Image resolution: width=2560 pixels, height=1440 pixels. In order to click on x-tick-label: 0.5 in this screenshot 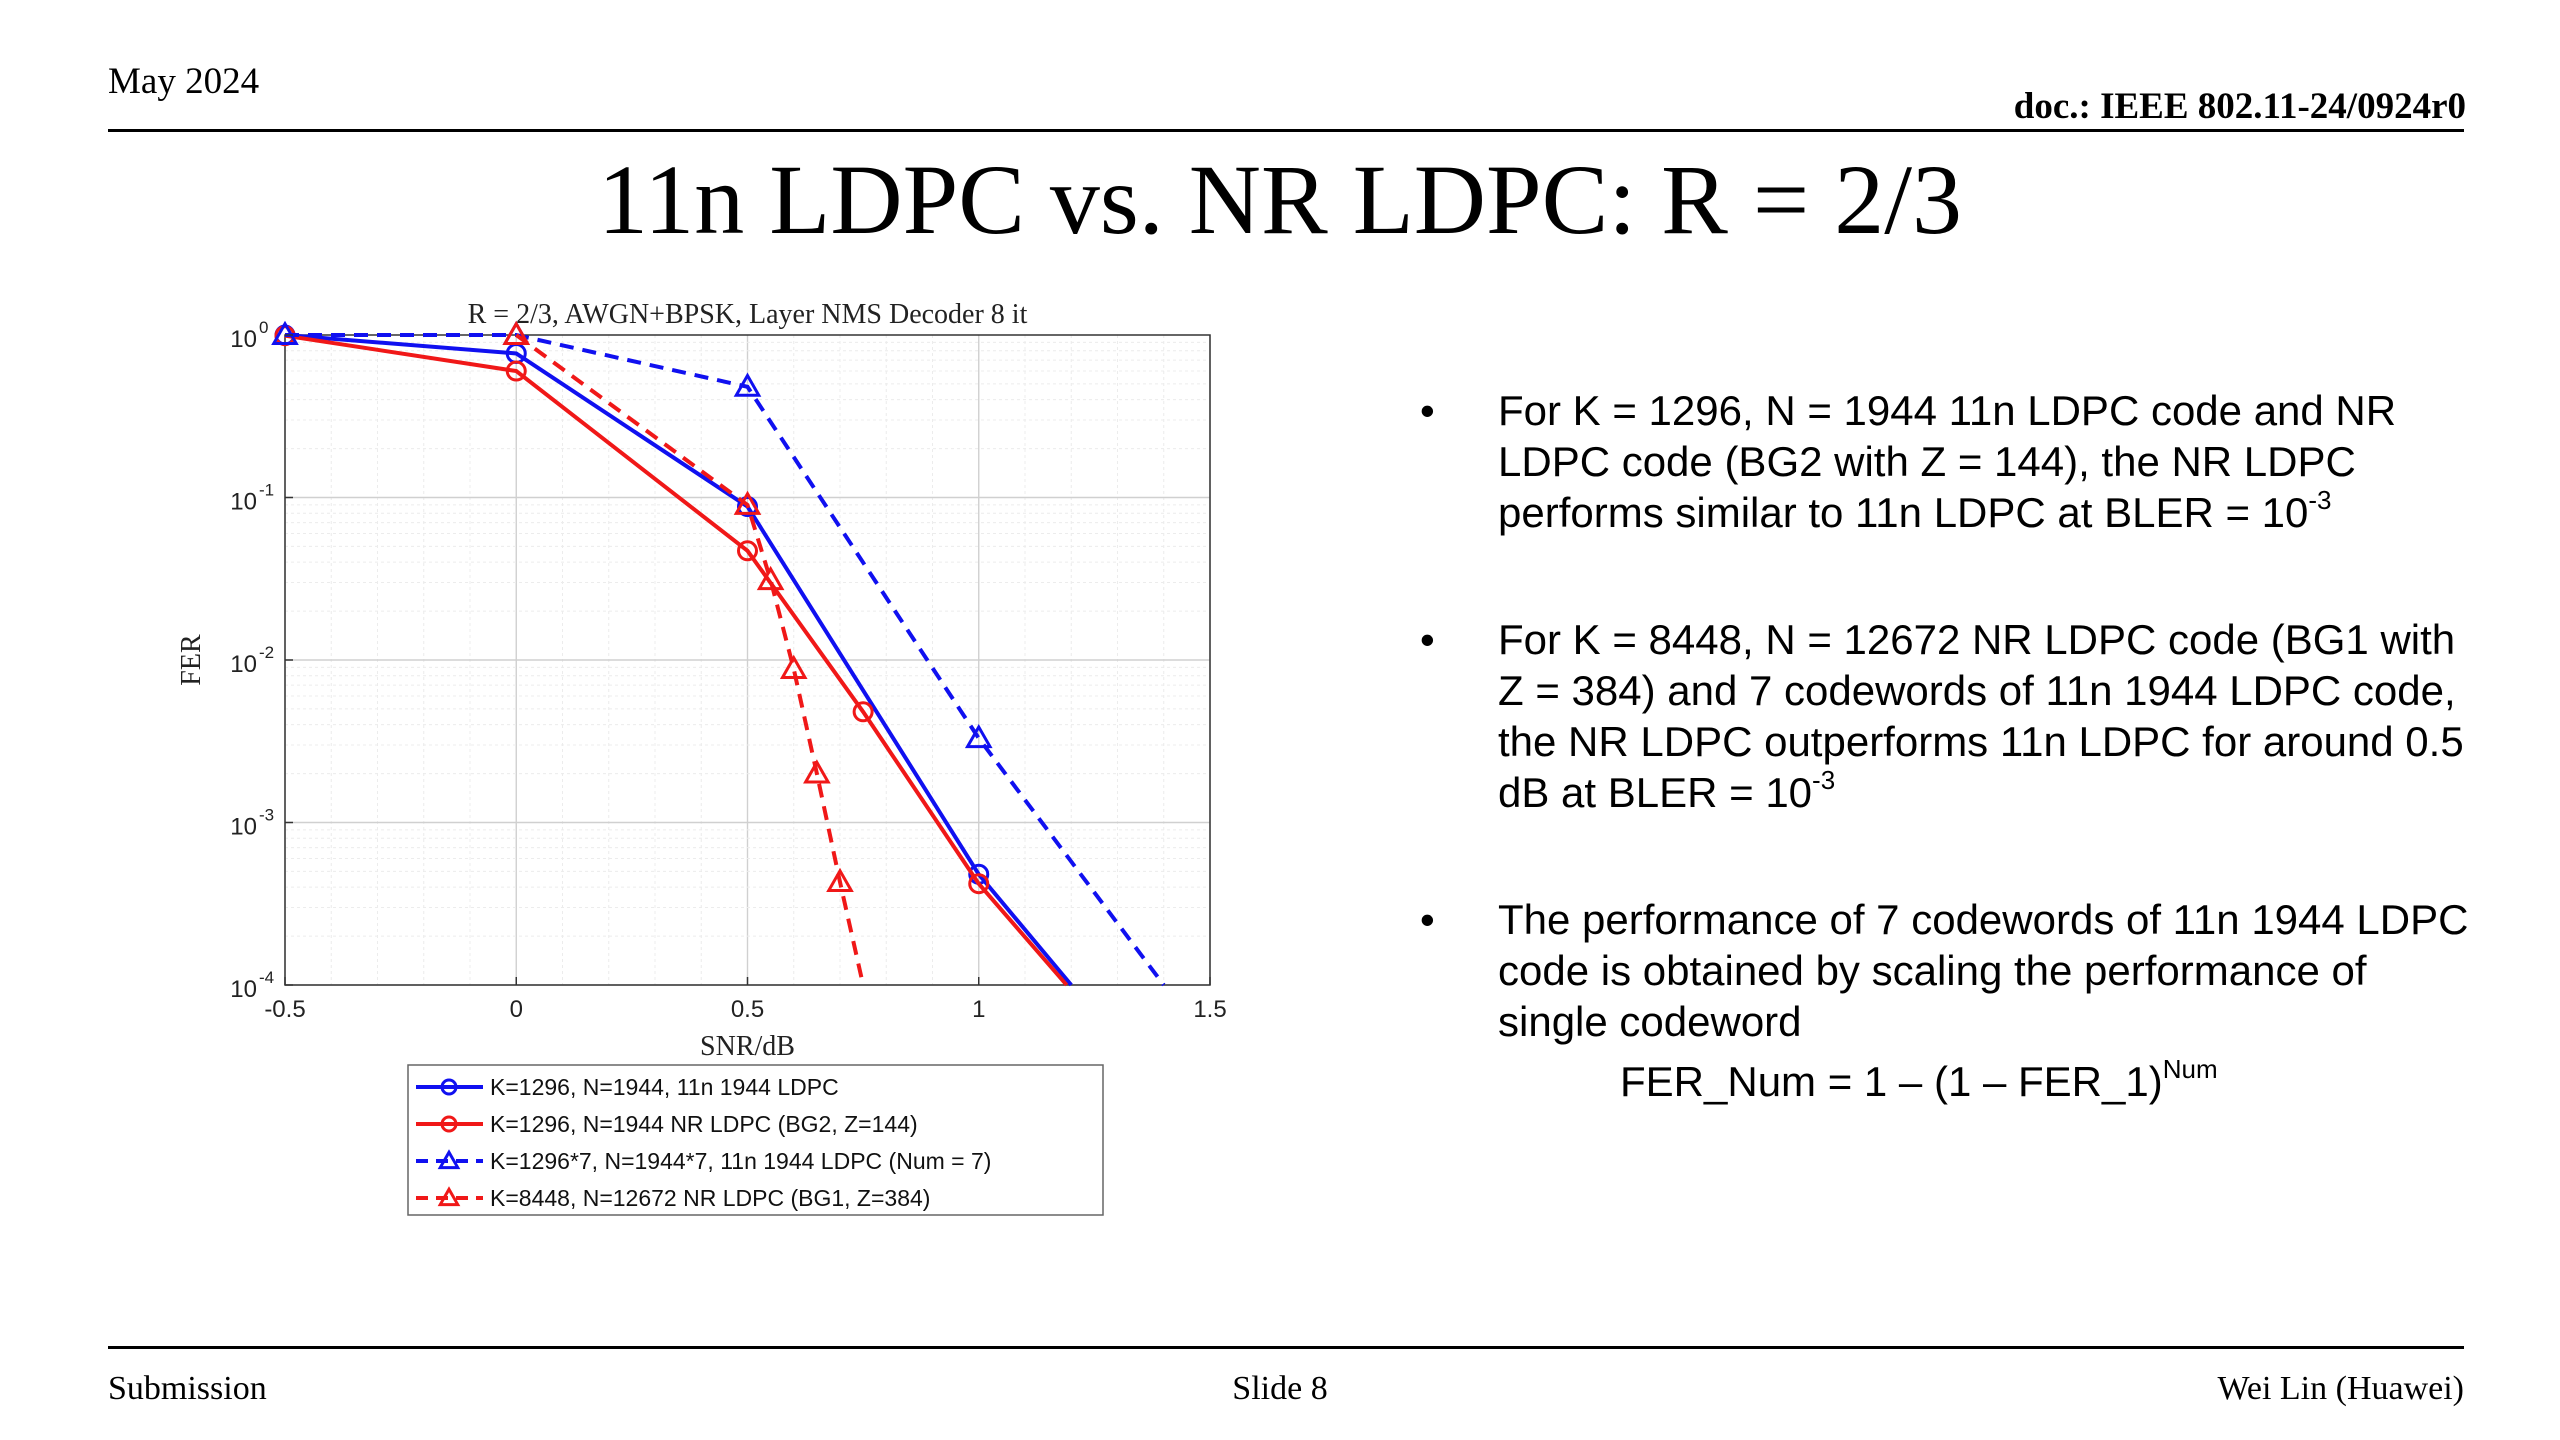, I will do `click(747, 1009)`.